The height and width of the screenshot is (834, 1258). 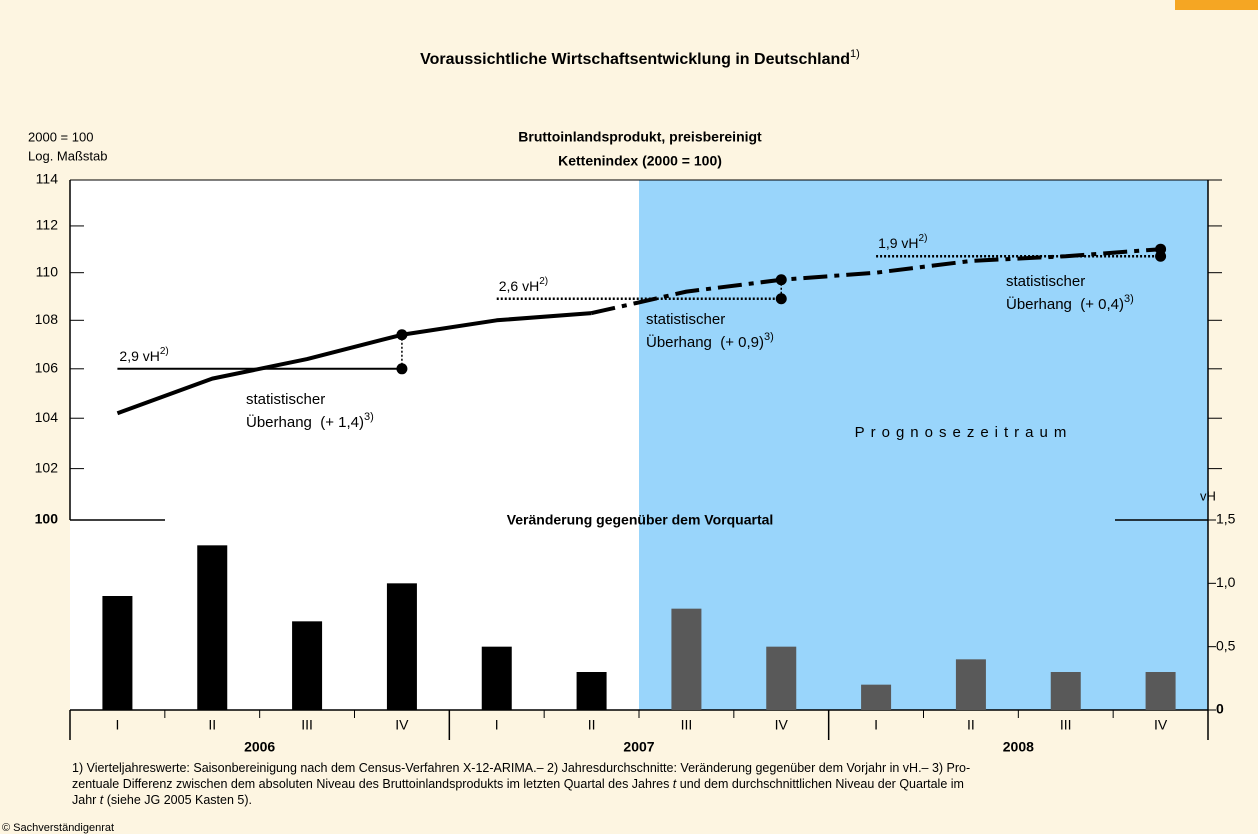 I want to click on footnote: Jahr t (siehe JG 2005 Kasten 5)., so click(x=162, y=800).